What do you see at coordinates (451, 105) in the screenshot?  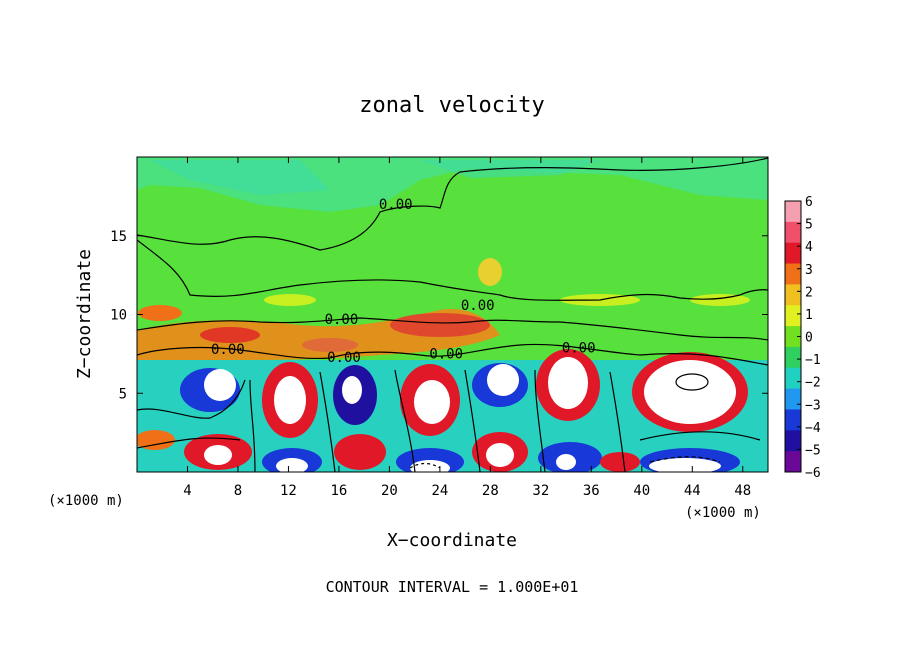 I see `chart-title: zonal velocity` at bounding box center [451, 105].